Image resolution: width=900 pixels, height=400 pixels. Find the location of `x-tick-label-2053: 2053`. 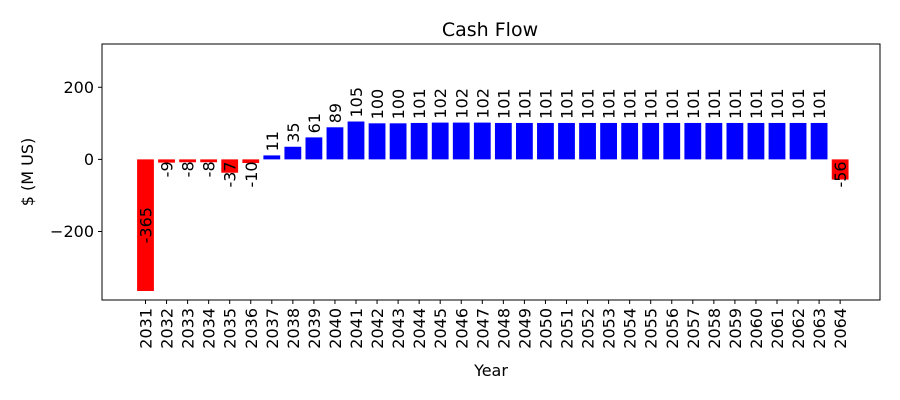

x-tick-label-2053: 2053 is located at coordinates (609, 328).